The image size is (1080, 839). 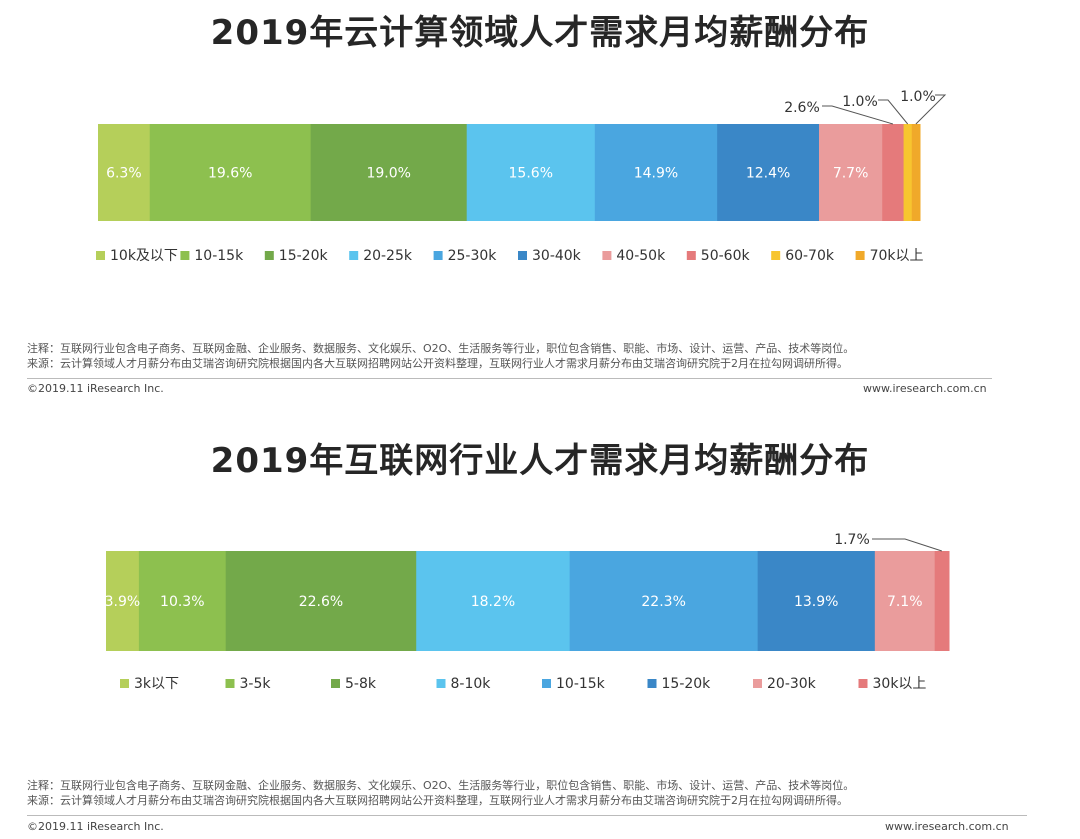 I want to click on legend-label: 3k以下, so click(x=156, y=684).